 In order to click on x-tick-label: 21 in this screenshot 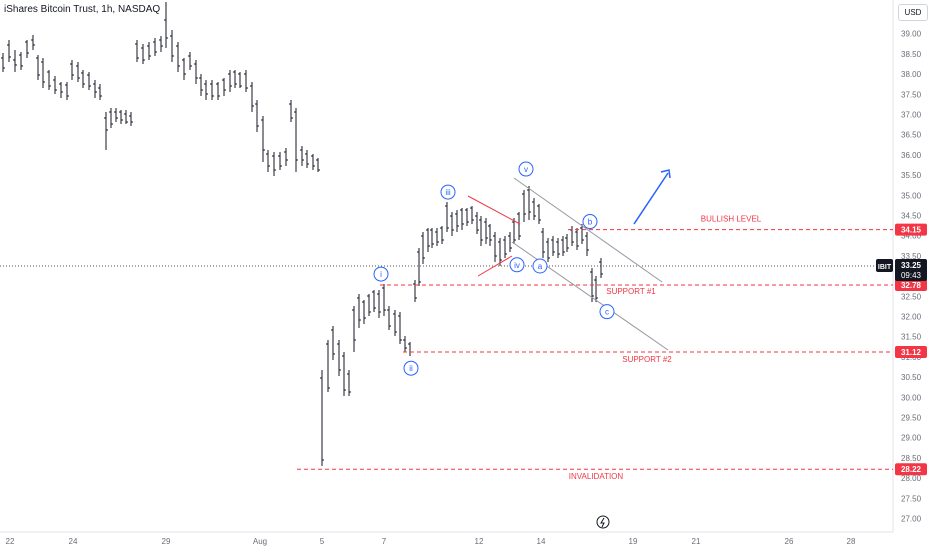, I will do `click(696, 541)`.